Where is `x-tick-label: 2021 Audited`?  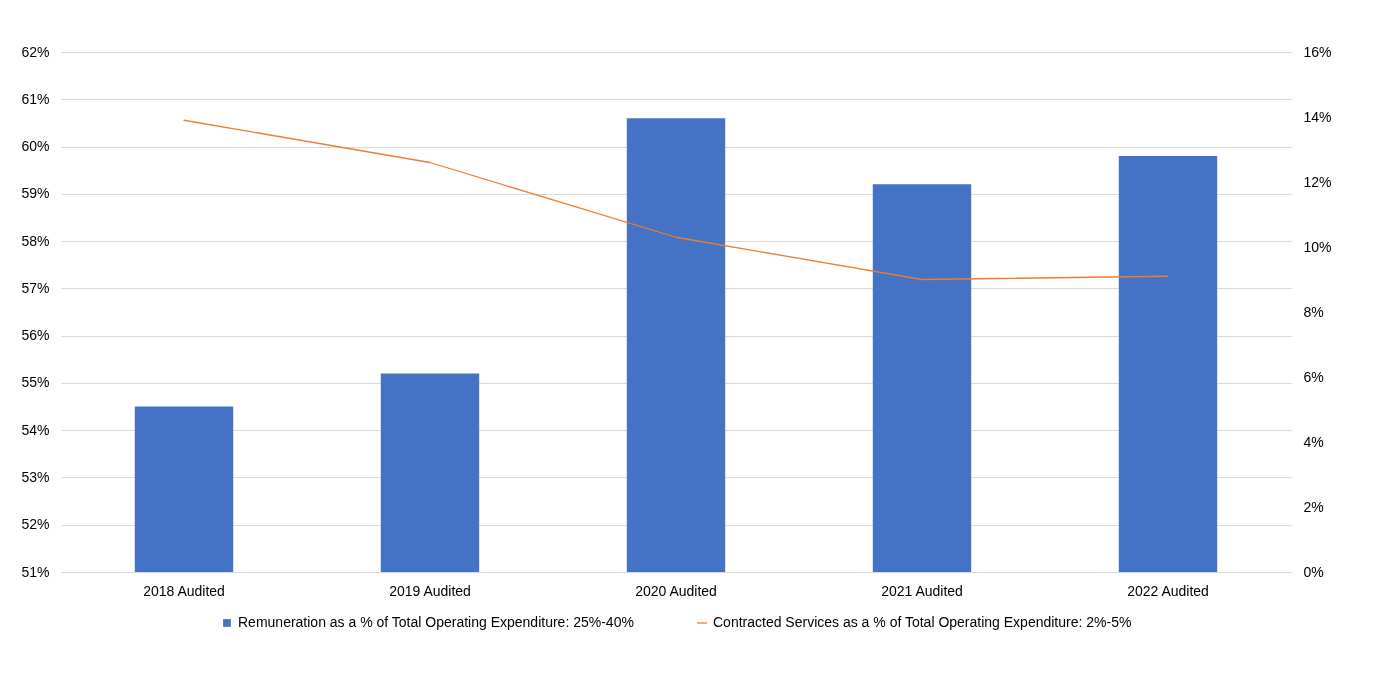
x-tick-label: 2021 Audited is located at coordinates (922, 590).